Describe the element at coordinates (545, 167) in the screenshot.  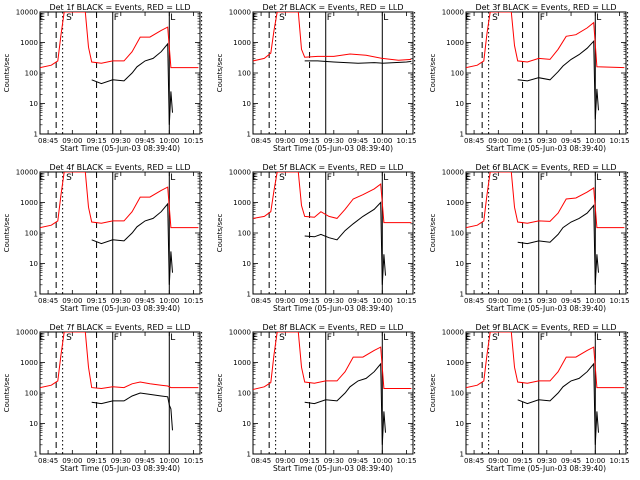
I see `plot-title: Det 6f BLACK = Events, RED = LLD` at that location.